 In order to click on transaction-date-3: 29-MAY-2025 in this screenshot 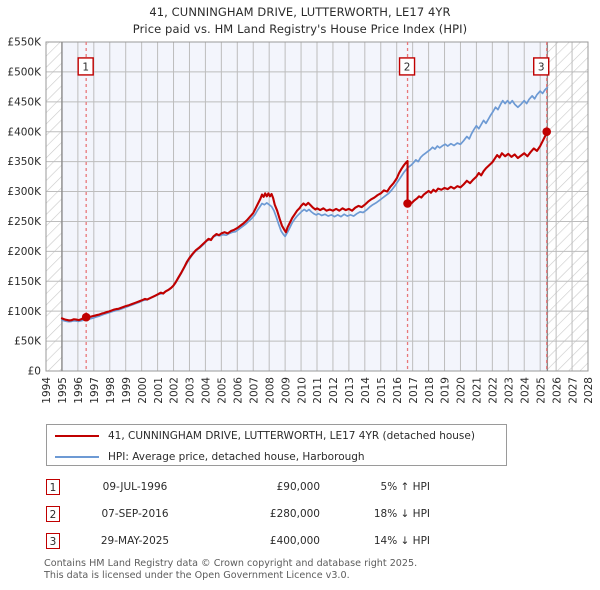, I will do `click(135, 540)`.